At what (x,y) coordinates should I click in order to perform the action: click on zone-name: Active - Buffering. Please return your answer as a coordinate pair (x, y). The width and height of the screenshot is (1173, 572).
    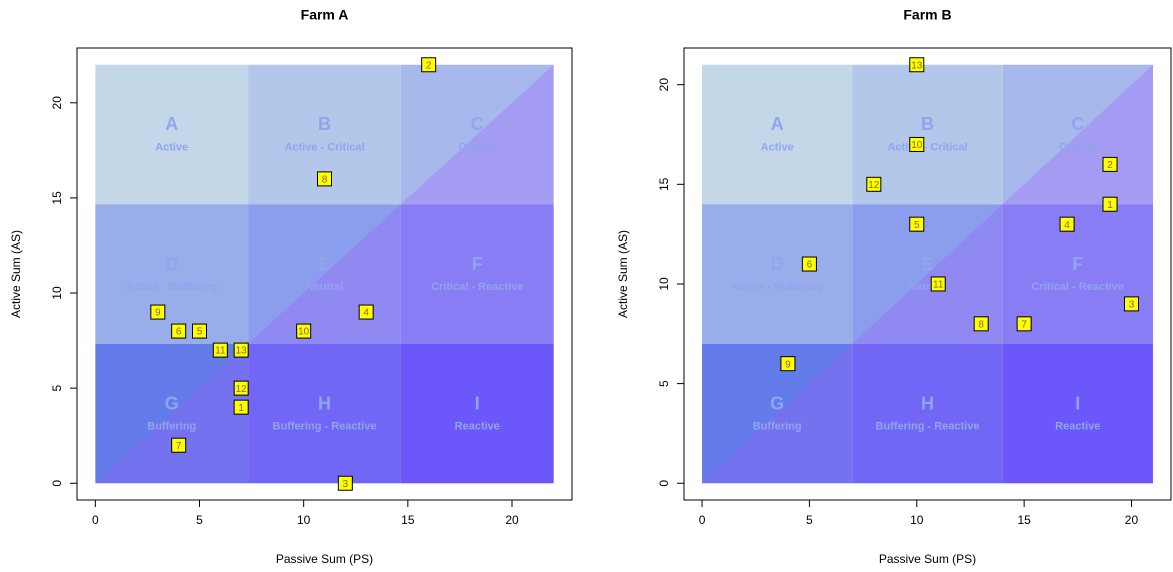
    Looking at the image, I should click on (172, 287).